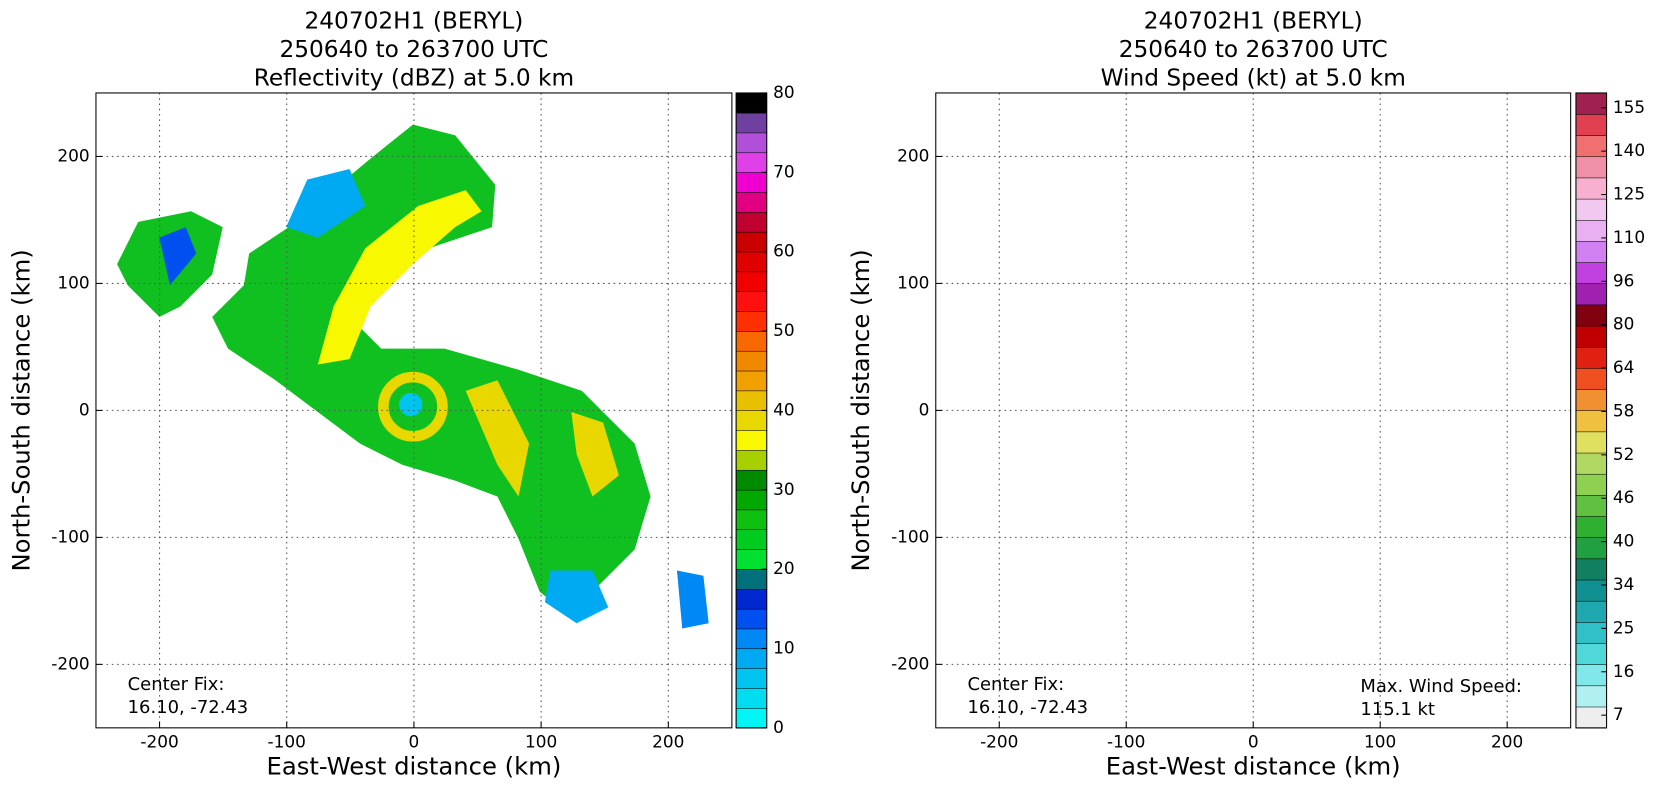 The height and width of the screenshot is (787, 1655). Describe the element at coordinates (1624, 584) in the screenshot. I see `colorbar-tick-label: 34` at that location.